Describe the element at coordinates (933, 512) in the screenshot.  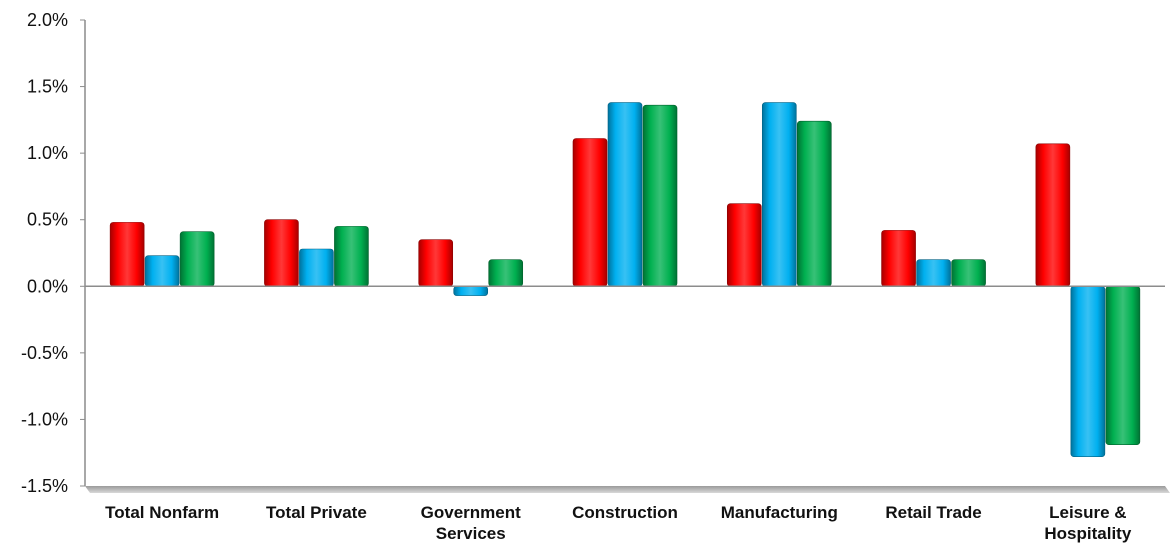
I see `category-label: Retail Trade` at that location.